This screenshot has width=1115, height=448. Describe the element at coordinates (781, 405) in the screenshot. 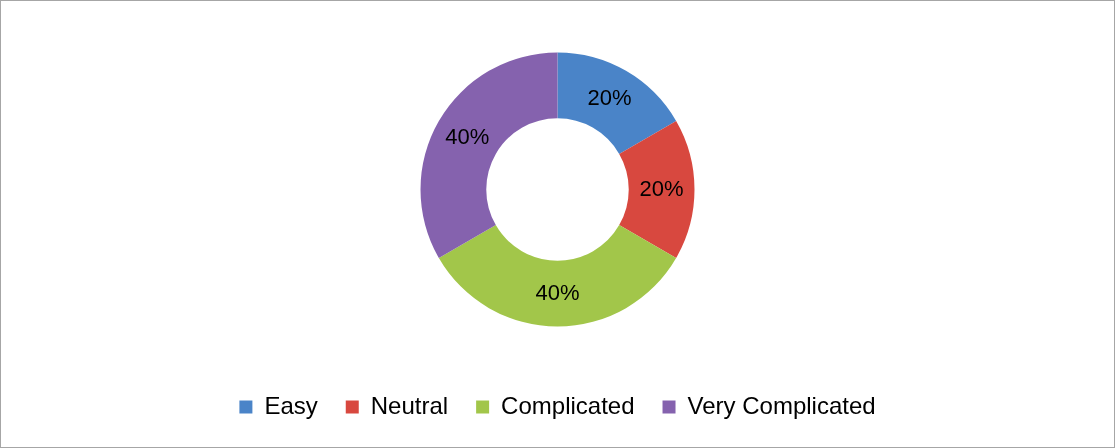

I see `legend-label: Very Complicated` at that location.